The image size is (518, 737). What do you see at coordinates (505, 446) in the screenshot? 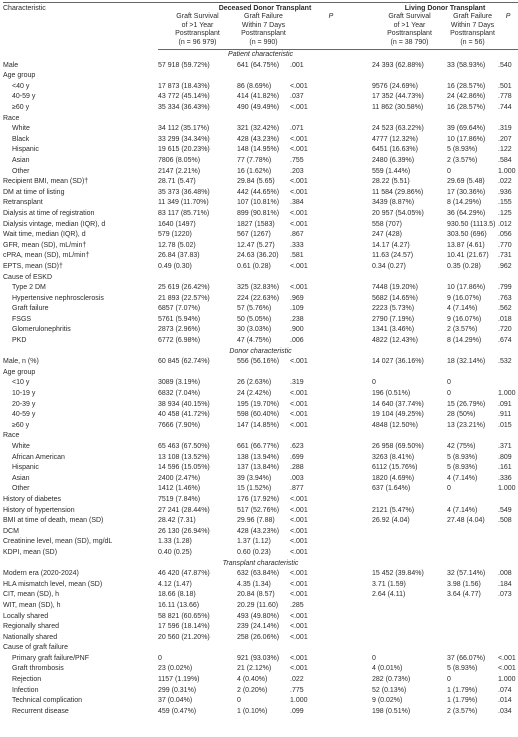
I see `cell: .371` at bounding box center [505, 446].